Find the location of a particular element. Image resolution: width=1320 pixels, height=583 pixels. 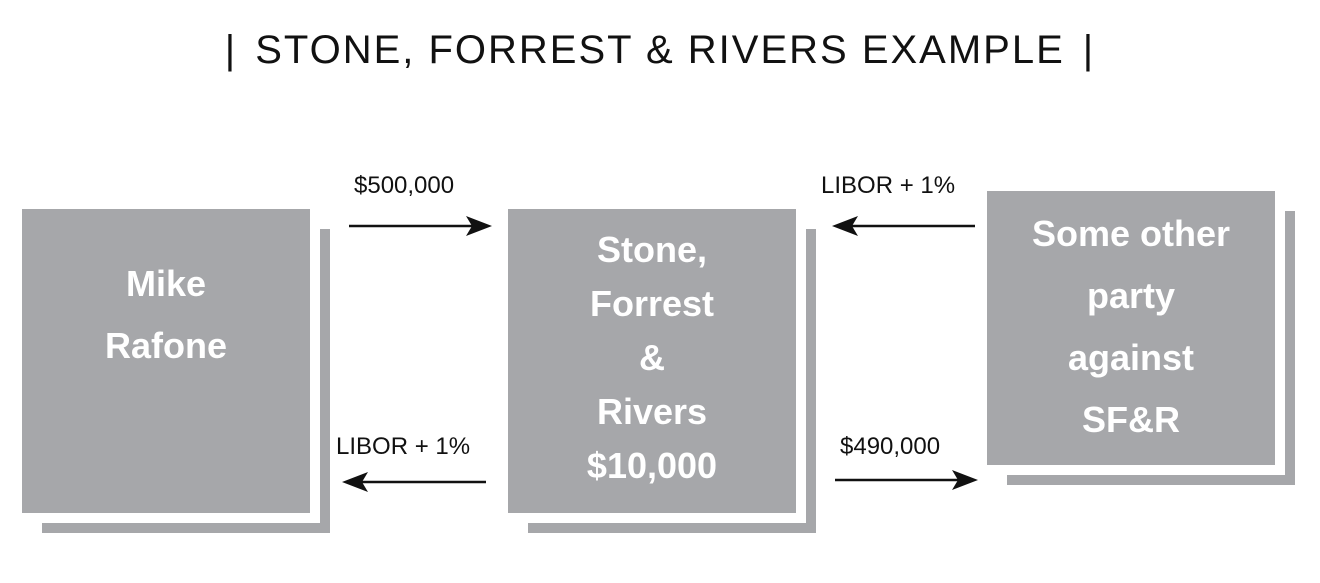

arrow-other-to-sfr is located at coordinates (903, 226).